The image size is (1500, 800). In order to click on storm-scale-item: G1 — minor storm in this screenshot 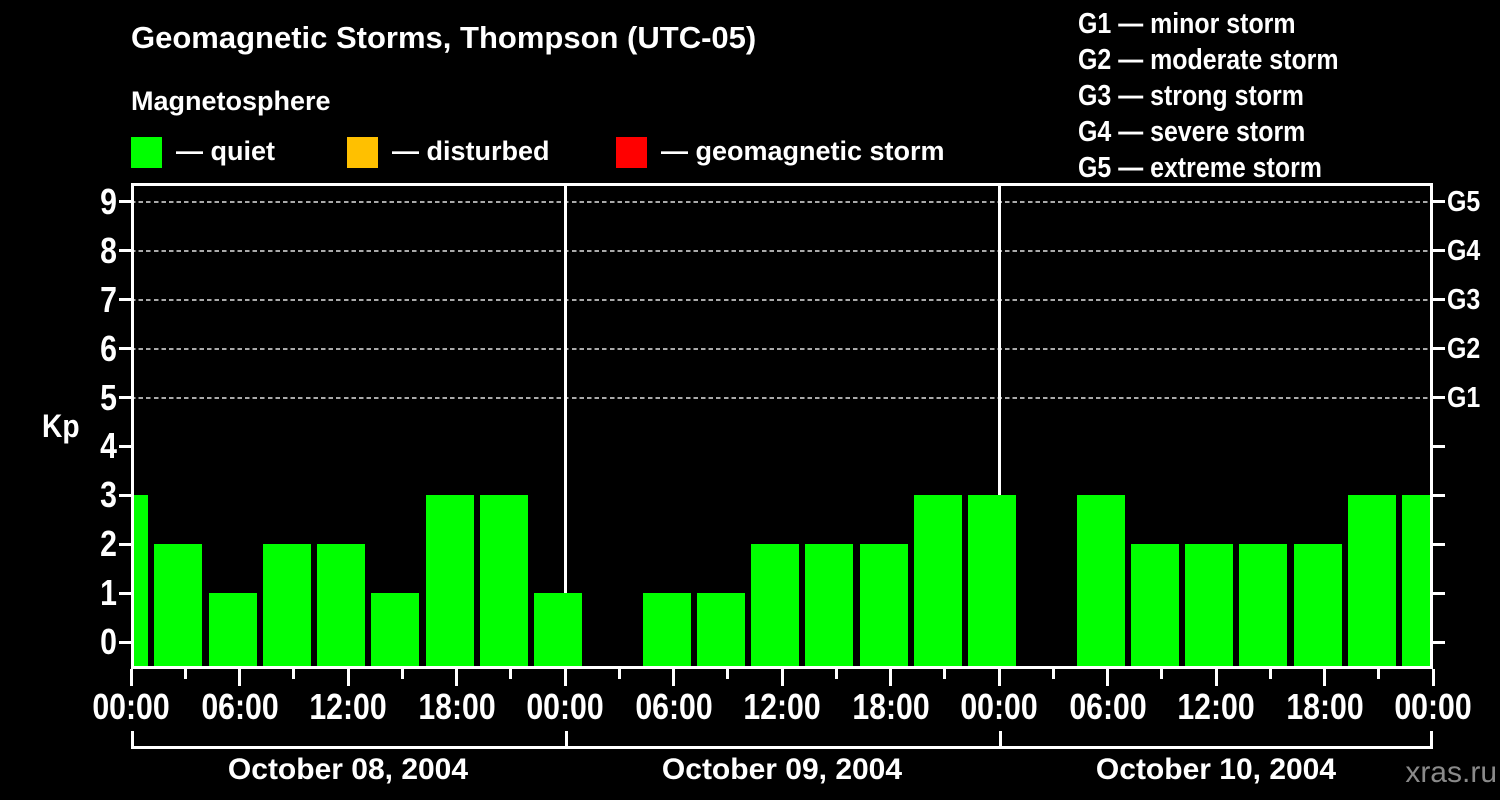, I will do `click(1187, 24)`.